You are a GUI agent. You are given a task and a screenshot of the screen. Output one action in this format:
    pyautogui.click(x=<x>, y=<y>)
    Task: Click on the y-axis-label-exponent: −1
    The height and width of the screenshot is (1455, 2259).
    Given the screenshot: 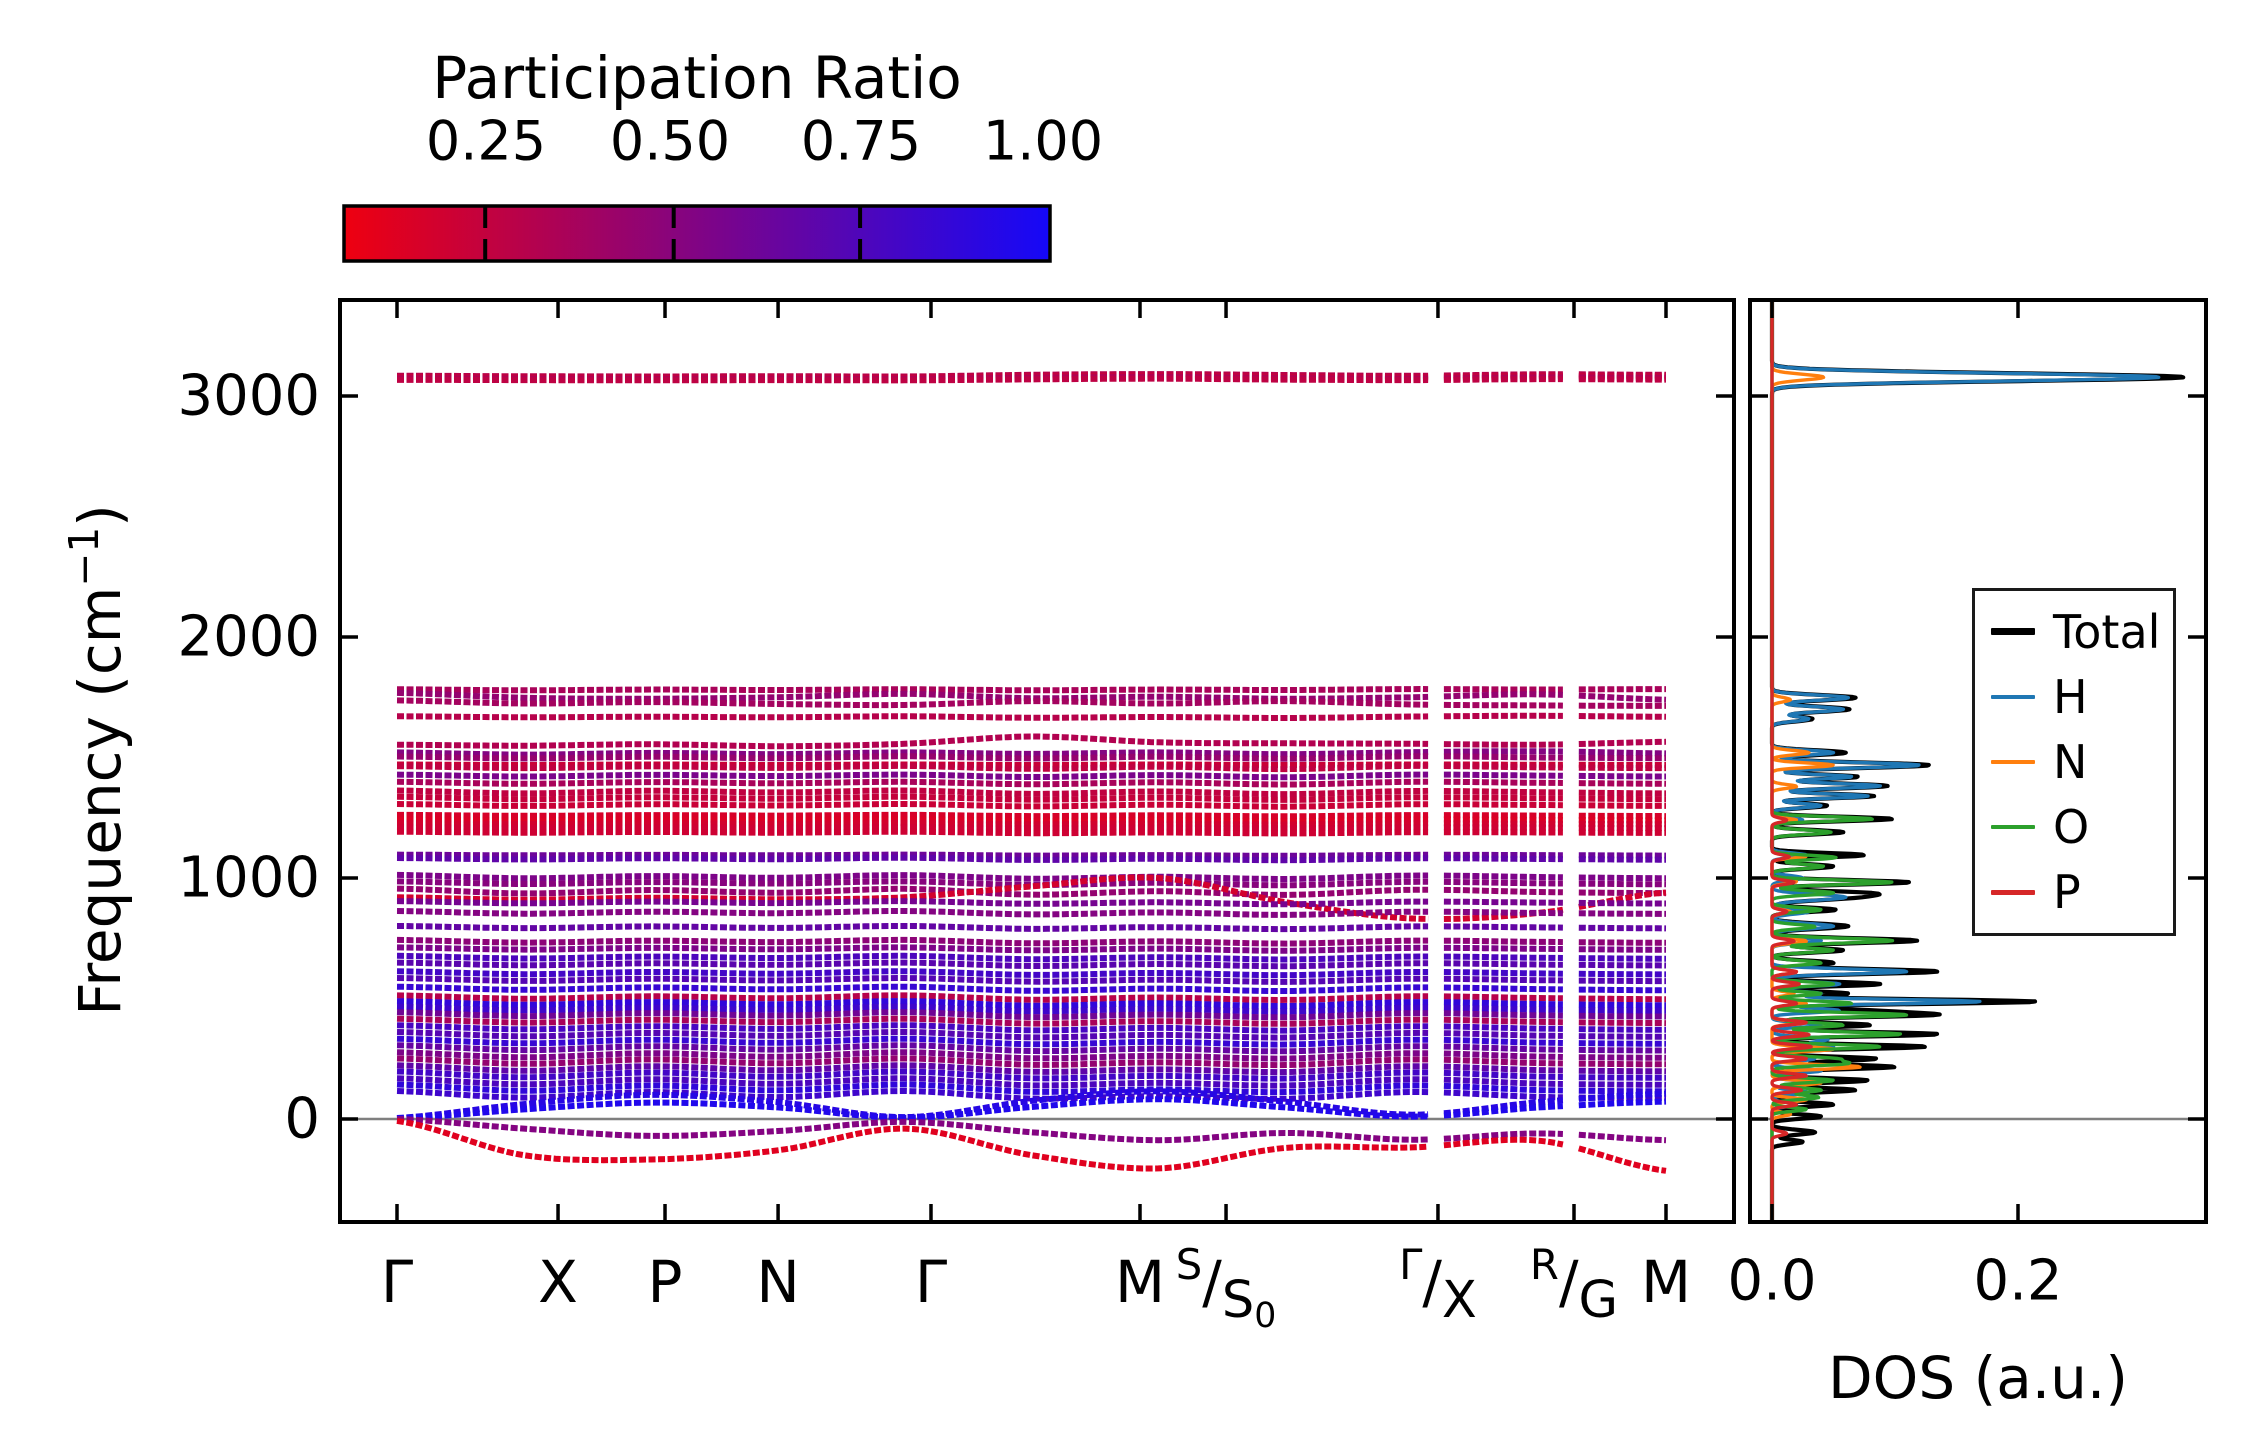 What is the action you would take?
    pyautogui.click(x=83, y=556)
    